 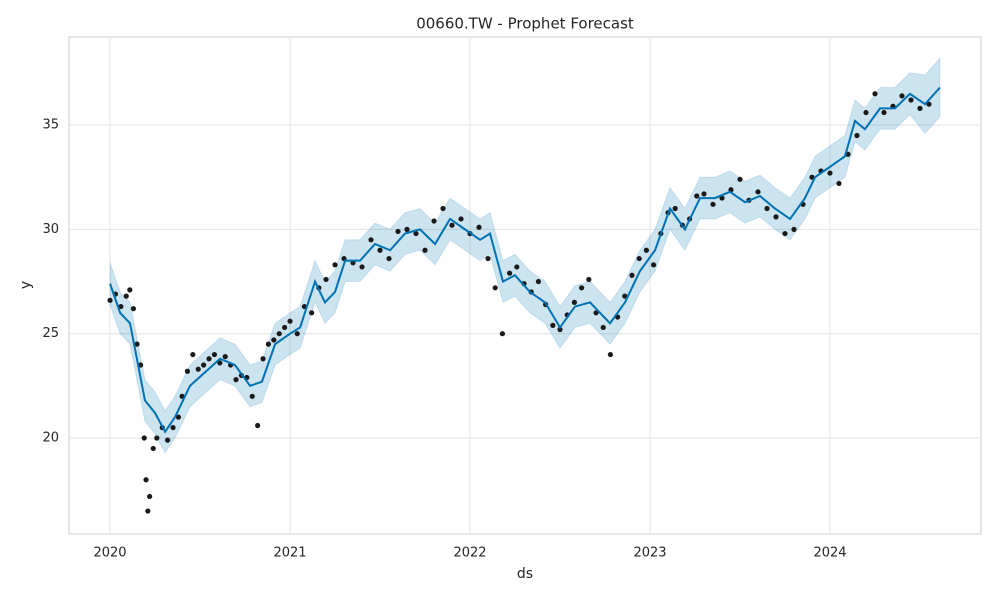 I want to click on x-axis-label: ds, so click(x=525, y=574).